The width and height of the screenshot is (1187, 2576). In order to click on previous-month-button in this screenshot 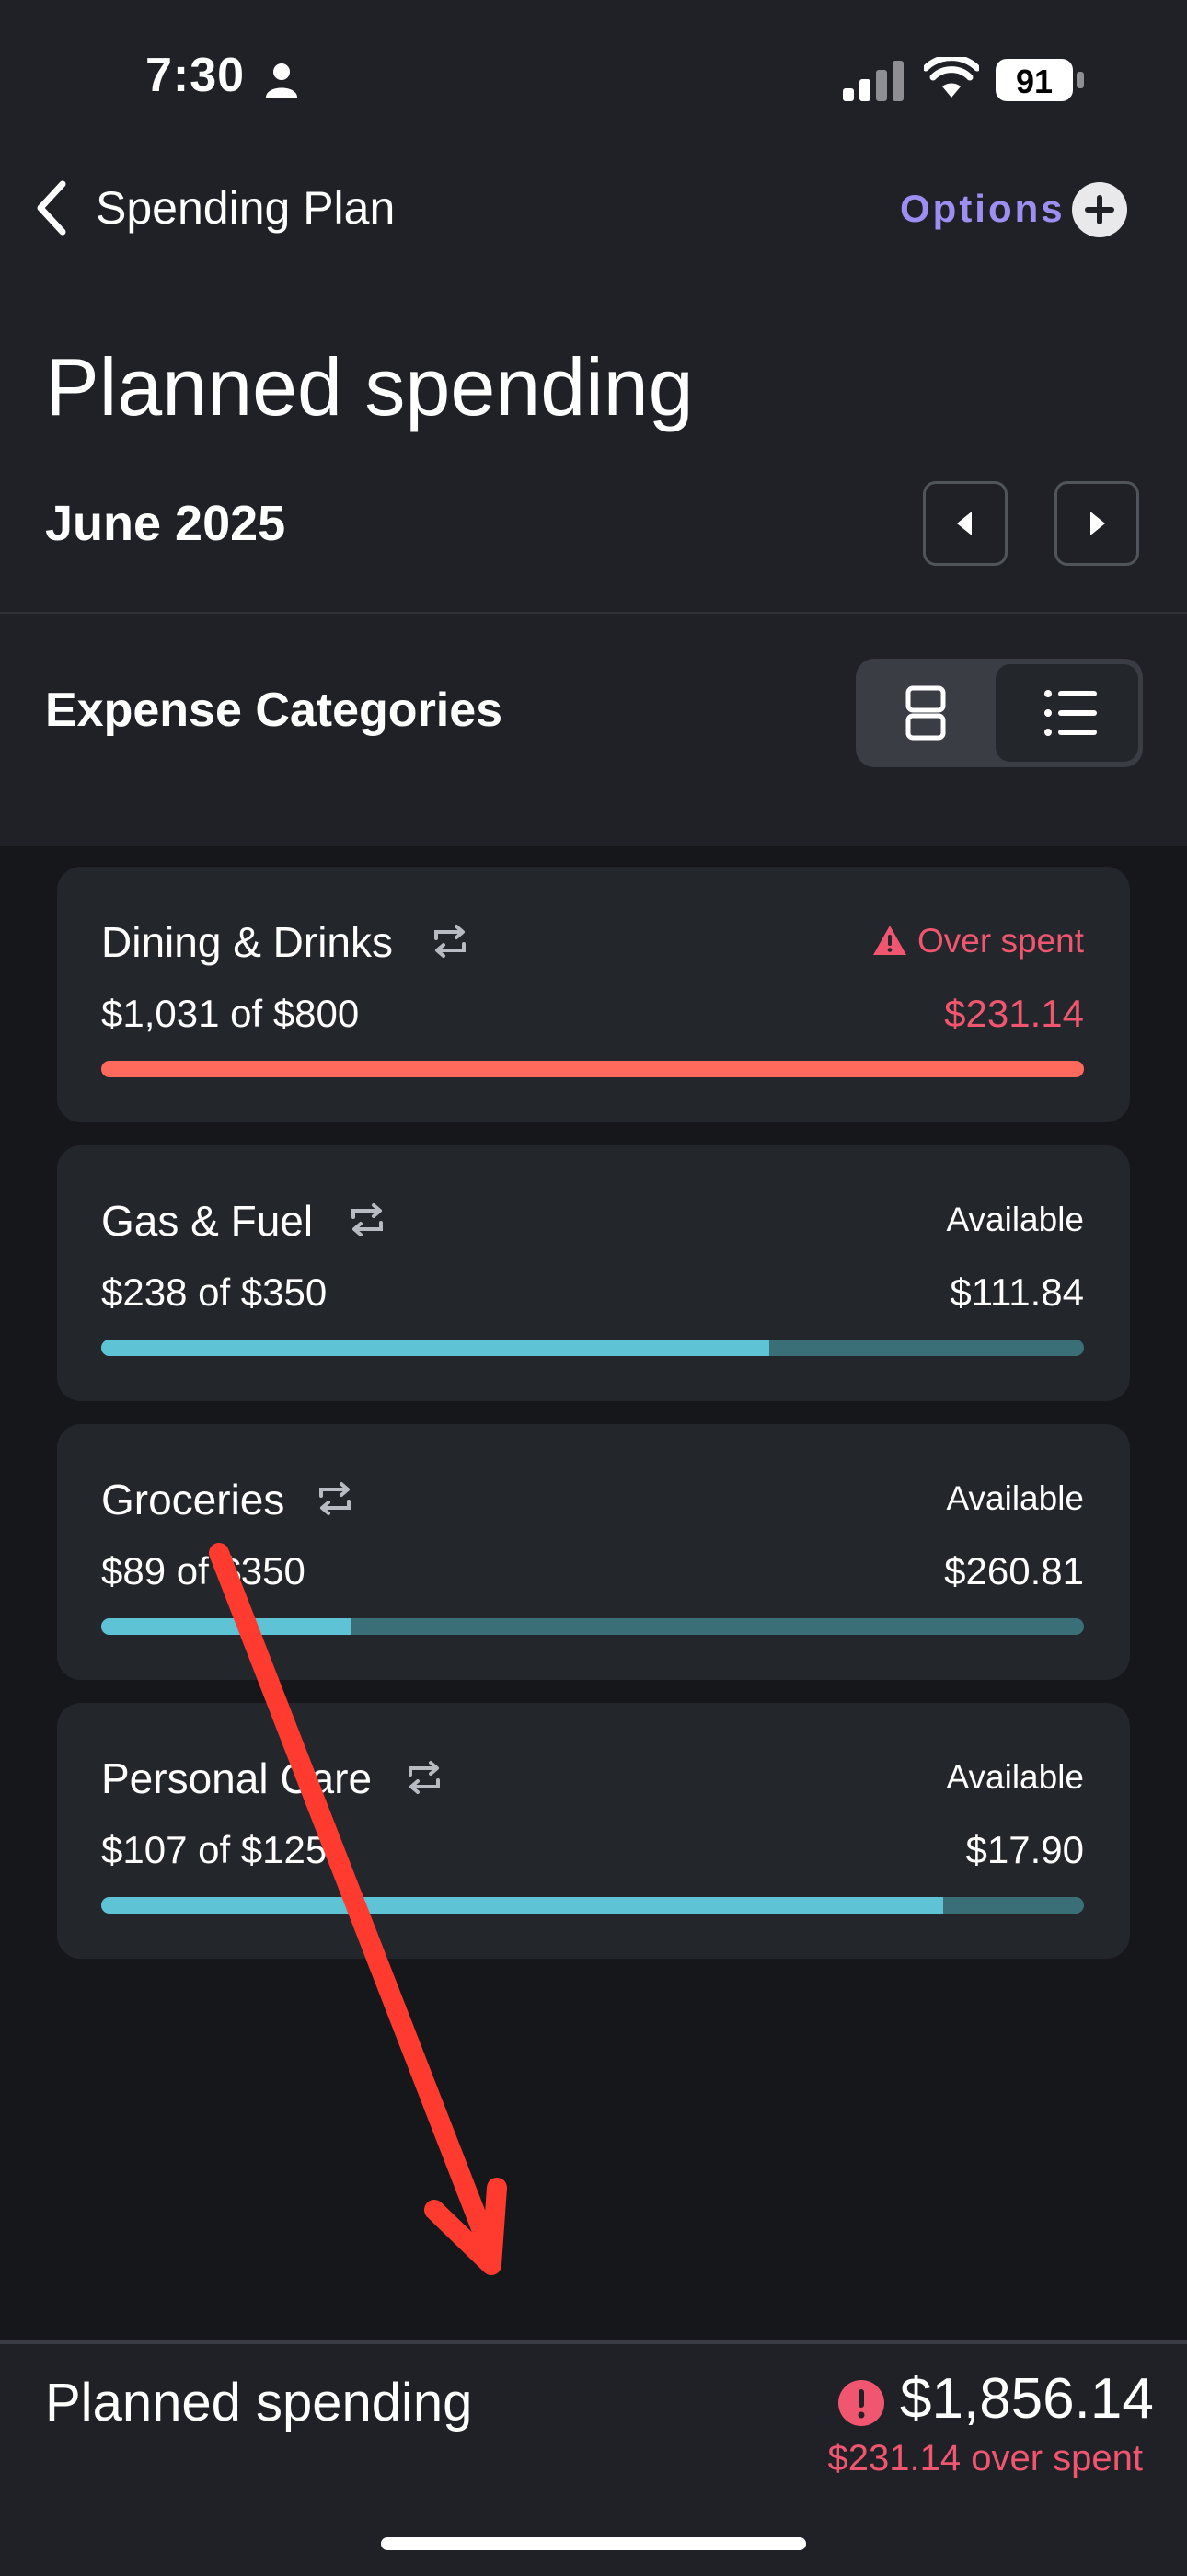, I will do `click(966, 523)`.